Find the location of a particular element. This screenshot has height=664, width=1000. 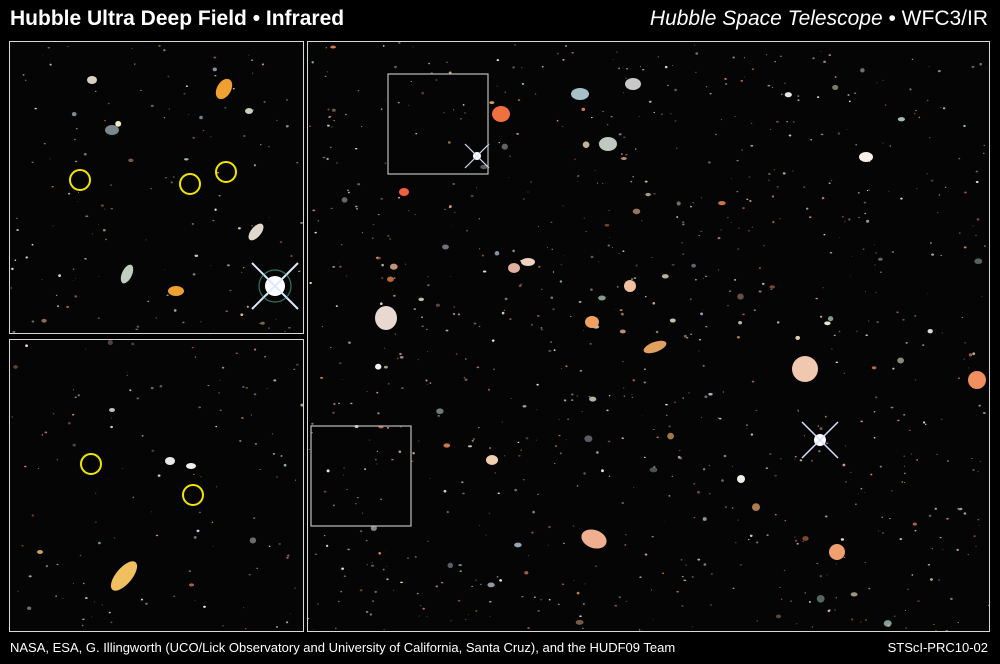

inset-bottom-features is located at coordinates (120, 499).